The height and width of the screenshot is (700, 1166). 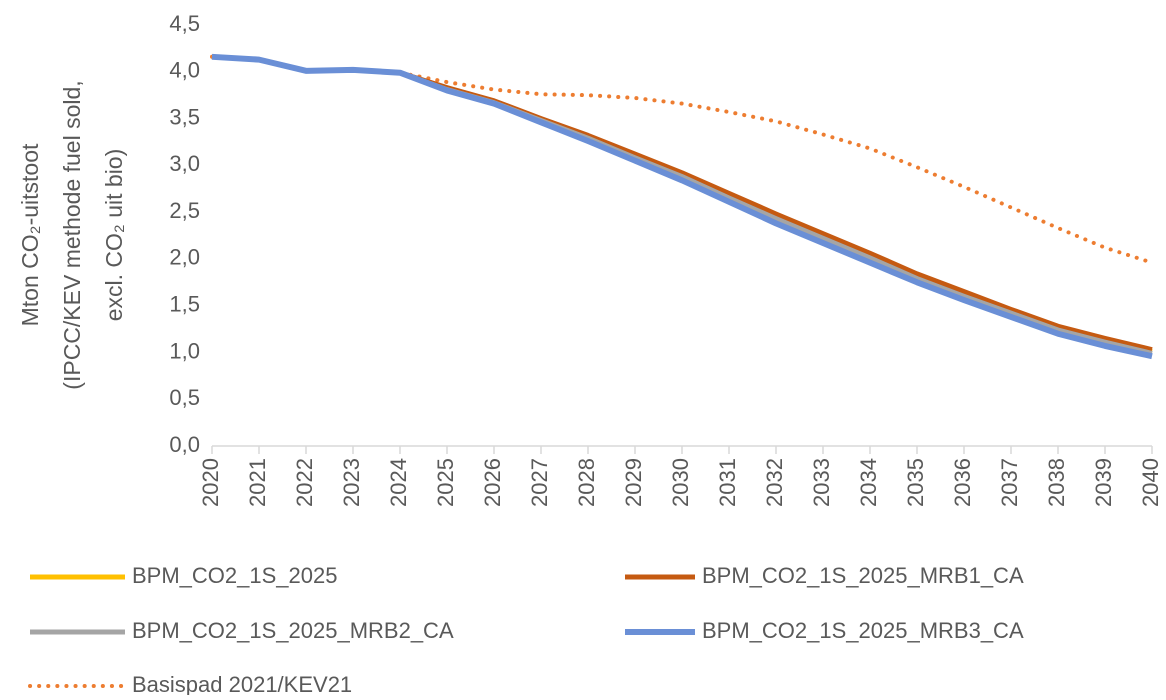 I want to click on legend-label: BPM_CO2_1S_2025_MRB3_CA, so click(x=863, y=630).